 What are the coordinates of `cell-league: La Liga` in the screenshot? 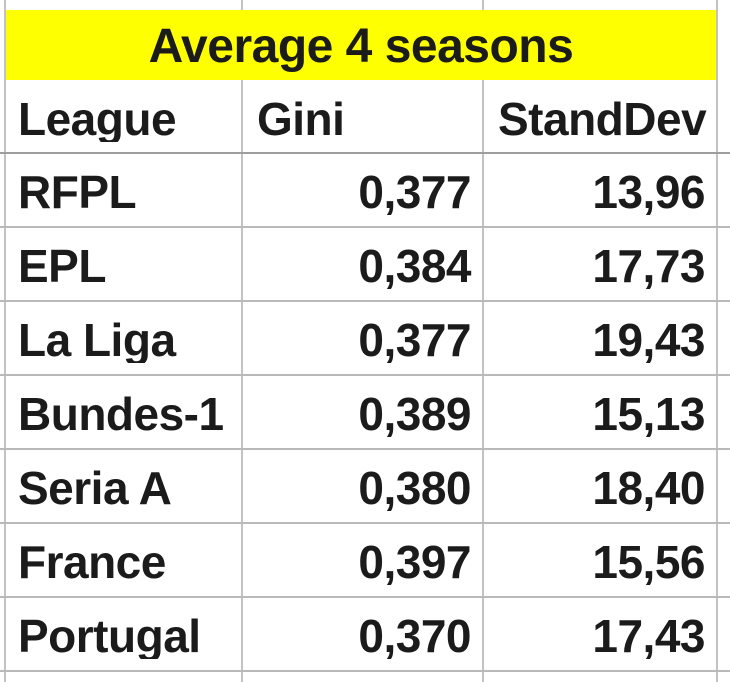 It's located at (97, 338).